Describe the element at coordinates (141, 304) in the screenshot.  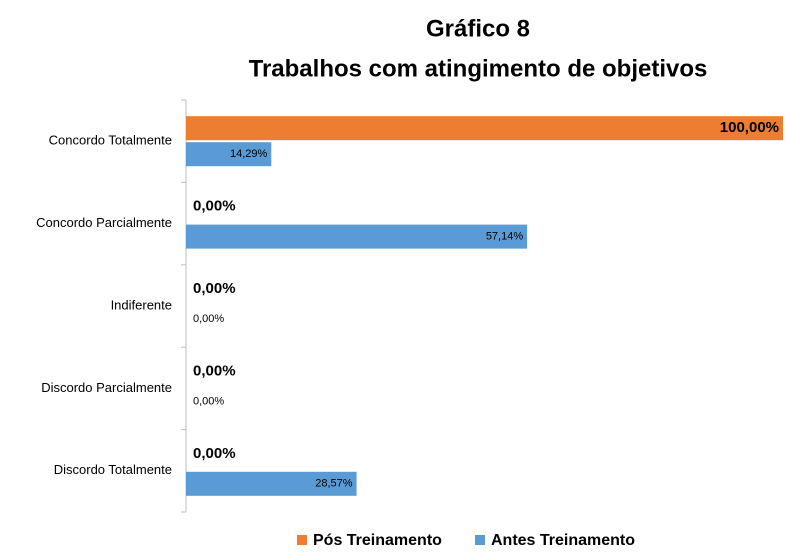
I see `category-label: Indiferente` at that location.